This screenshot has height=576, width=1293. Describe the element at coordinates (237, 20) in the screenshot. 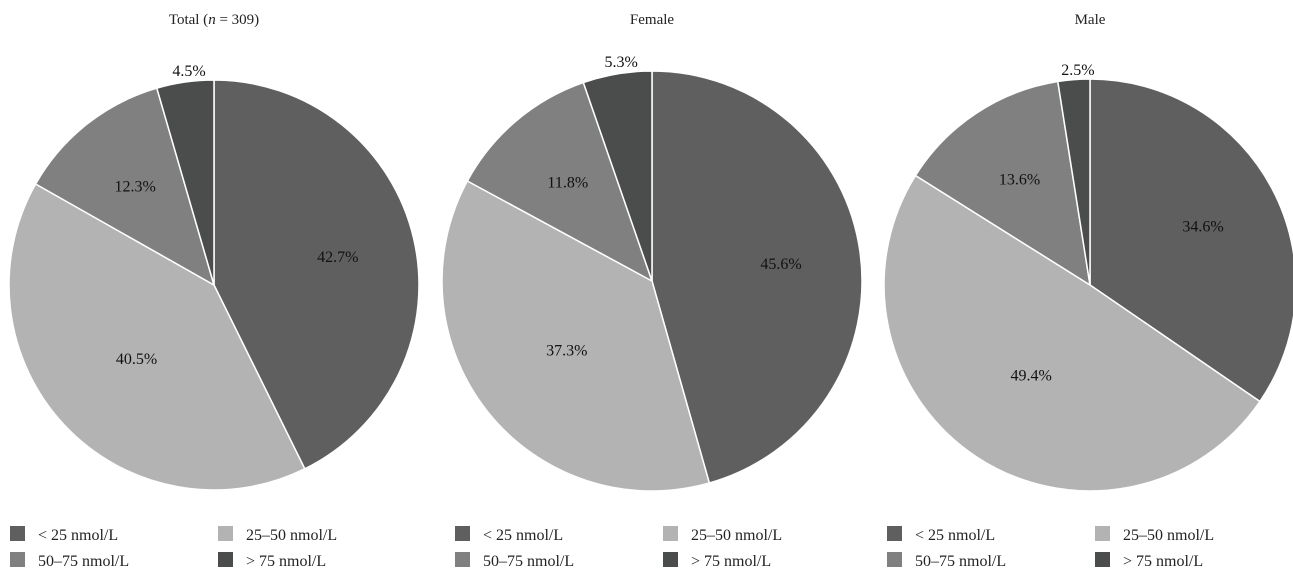

I see `chart-title-part: = 309)` at that location.